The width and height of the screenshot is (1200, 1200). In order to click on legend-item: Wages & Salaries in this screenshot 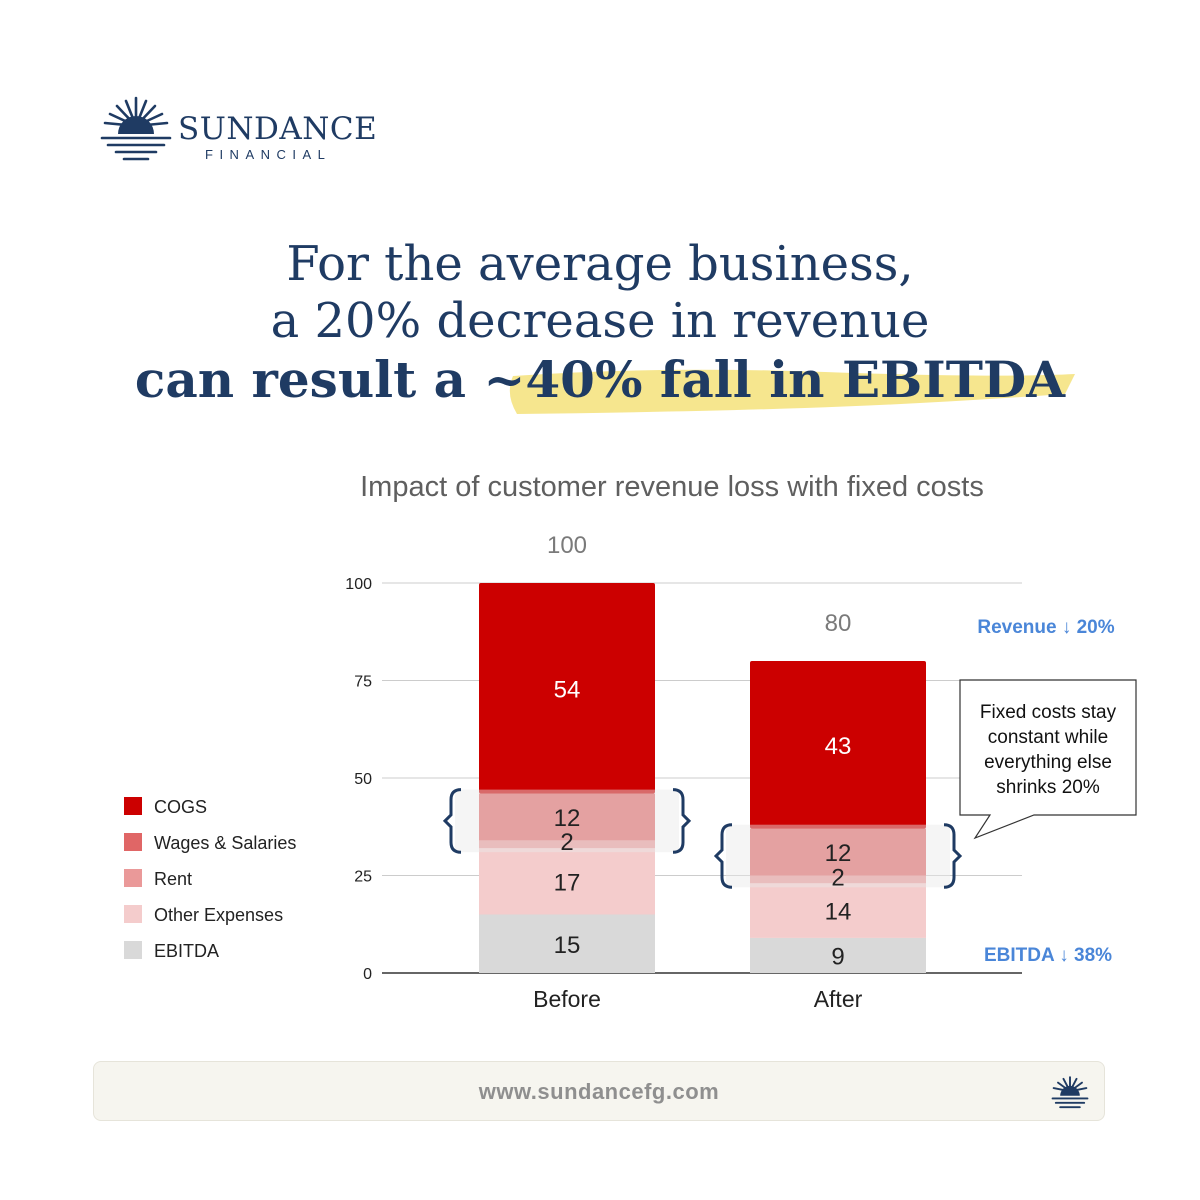, I will do `click(225, 843)`.